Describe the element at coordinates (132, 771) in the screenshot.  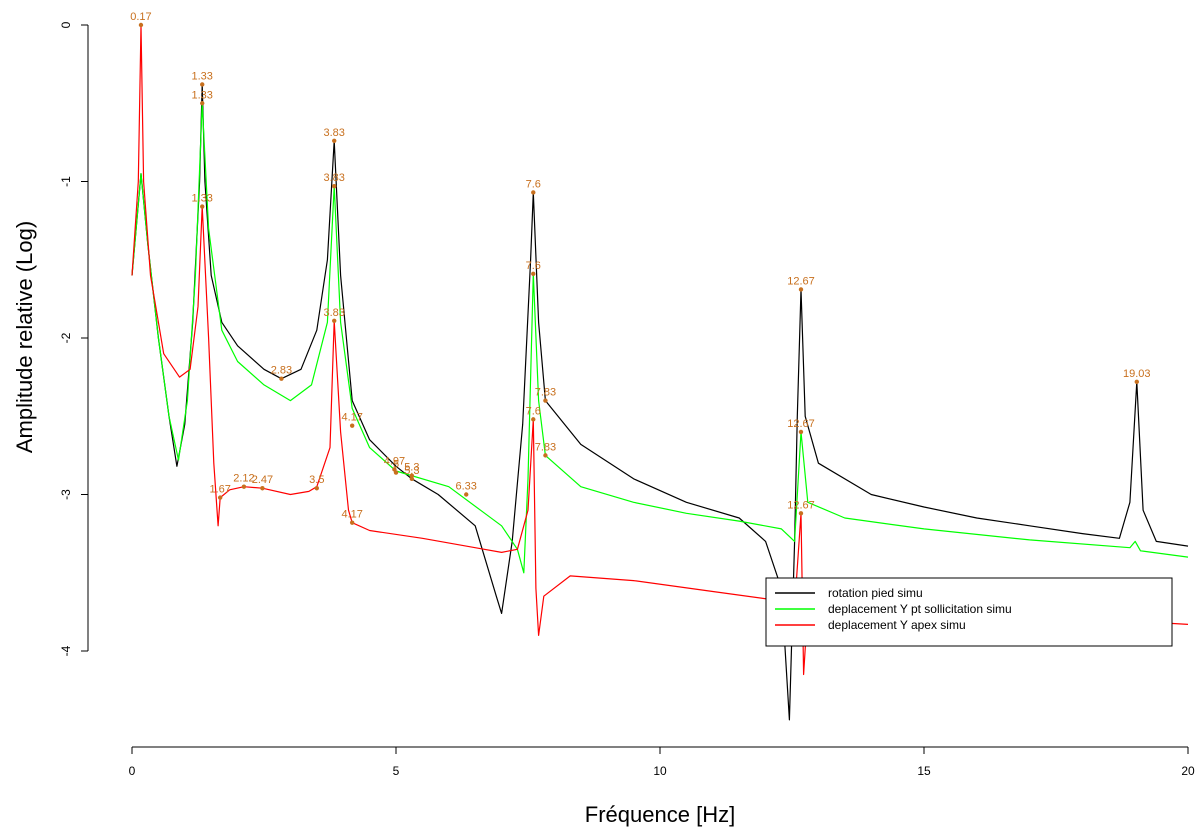
I see `x-tick-label: 0` at that location.